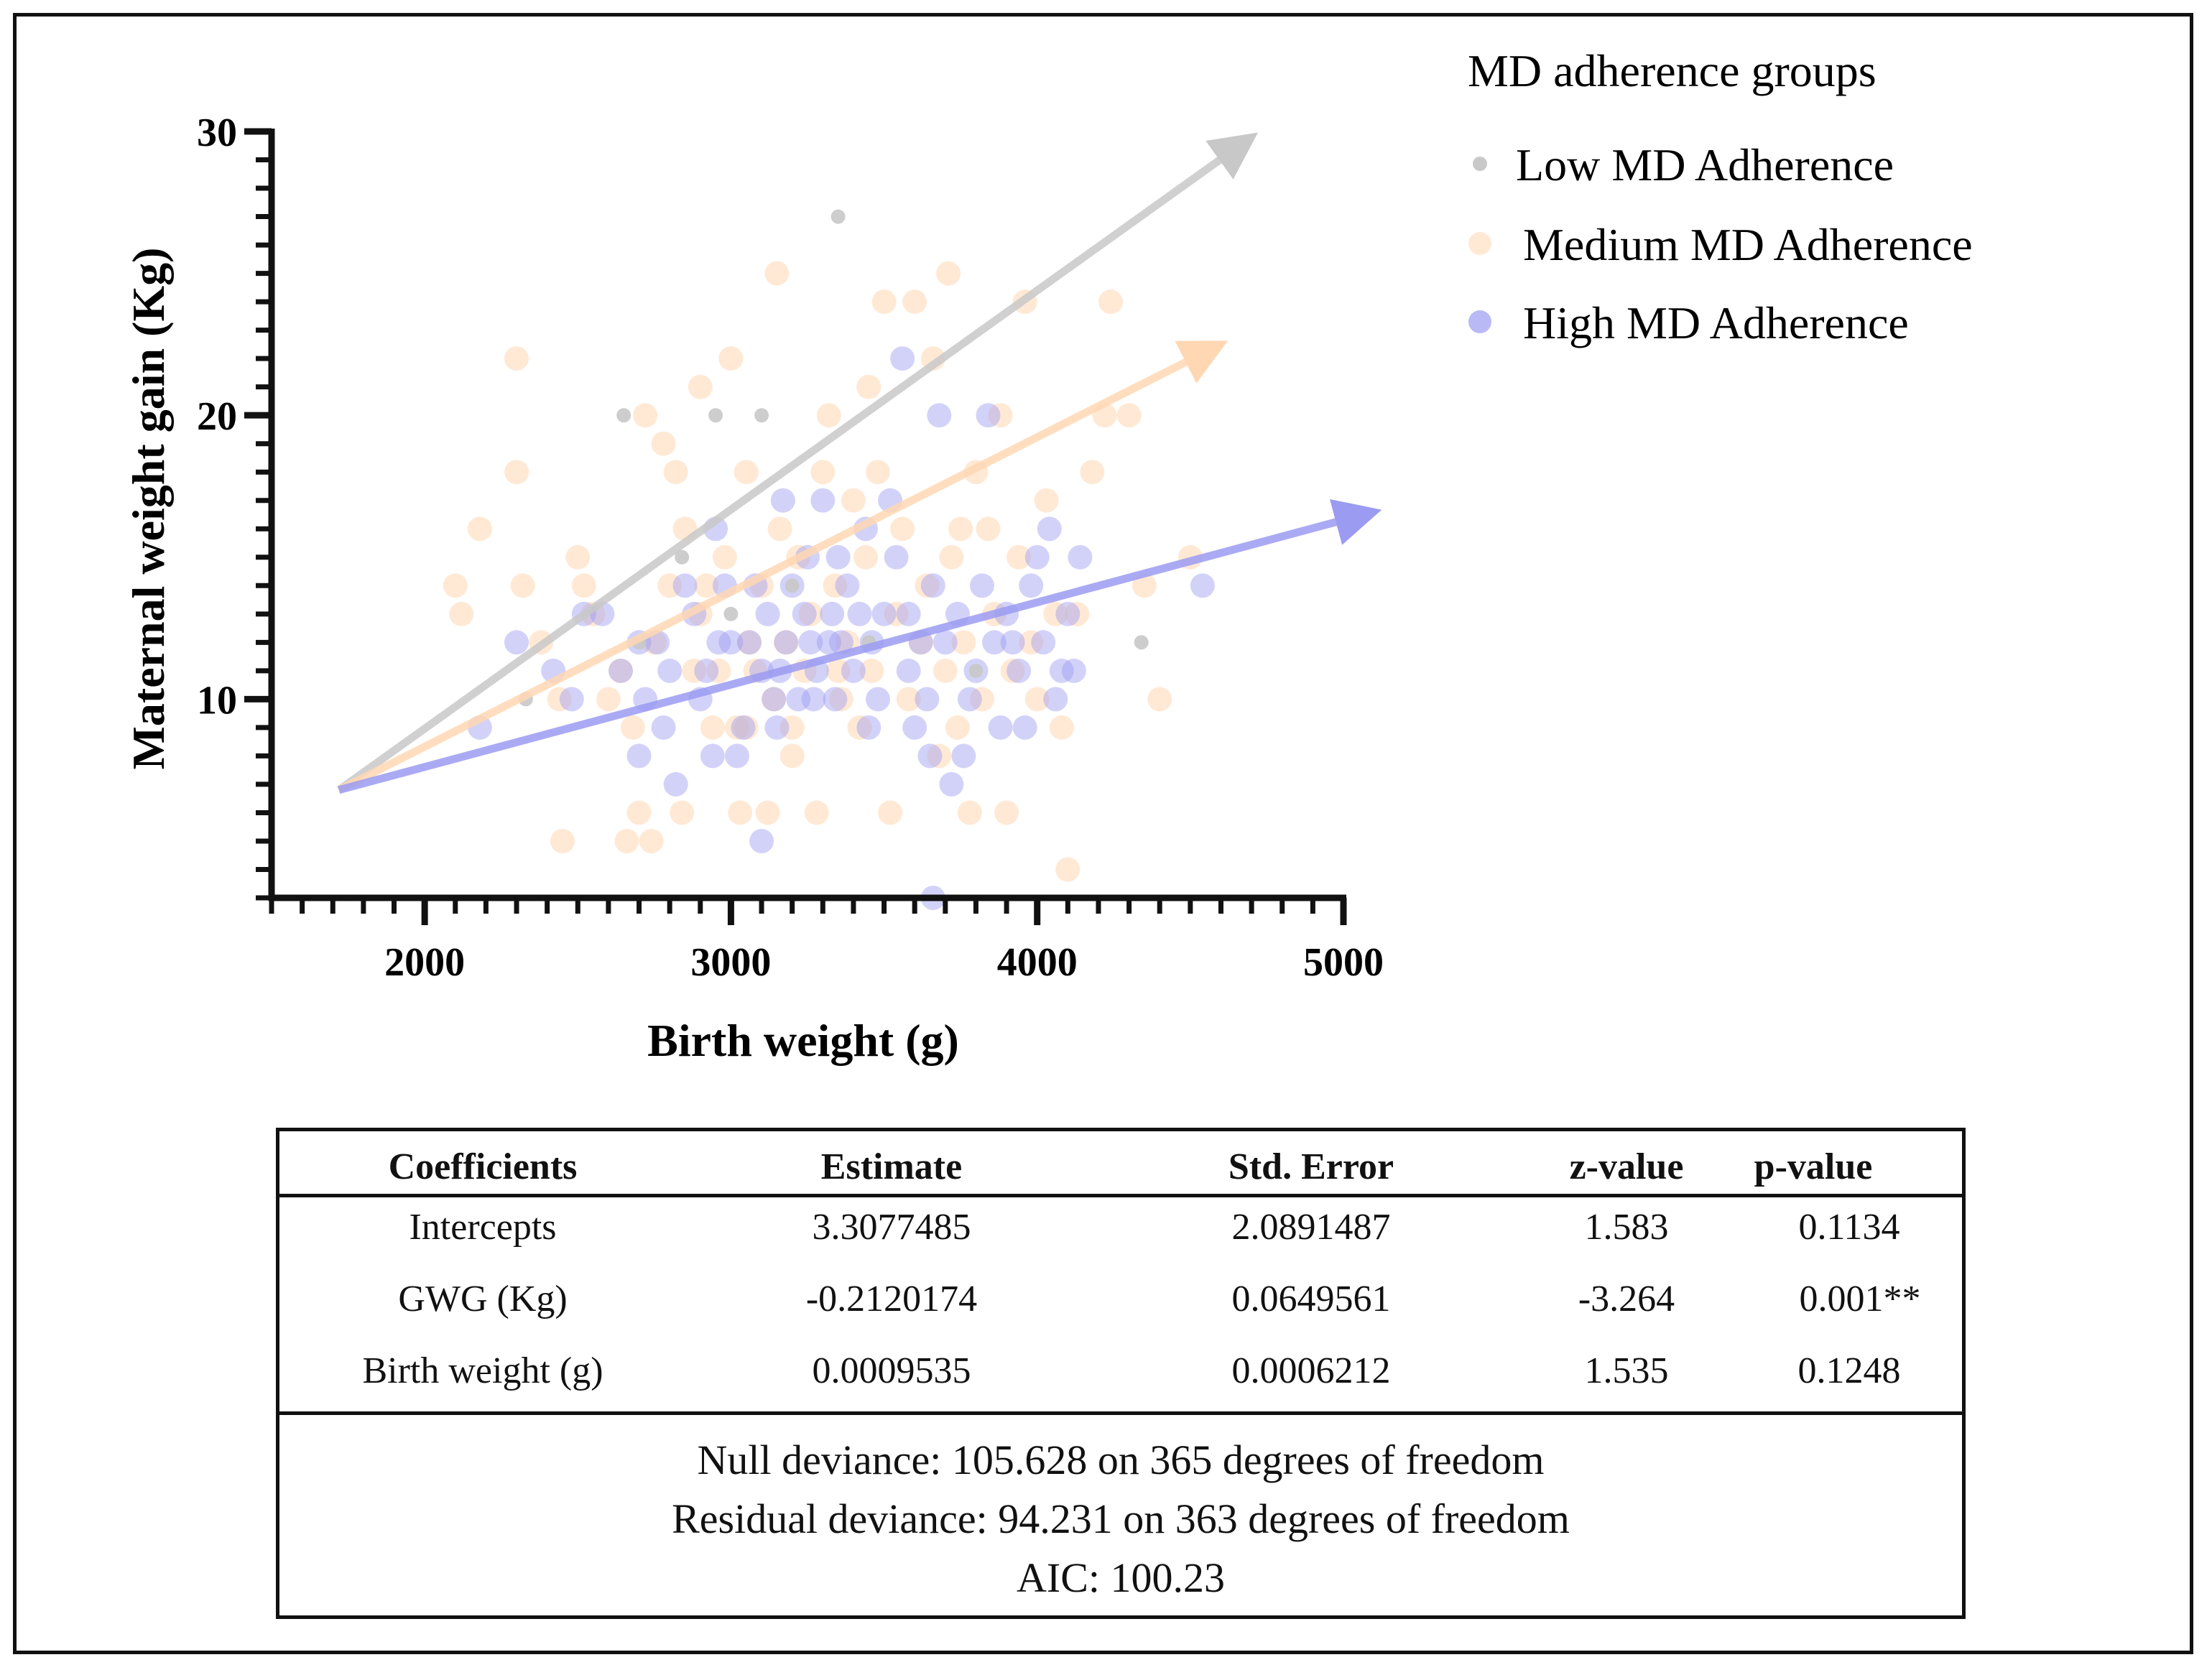  Describe the element at coordinates (1627, 1299) in the screenshot. I see `row-z-value: -3.264` at that location.